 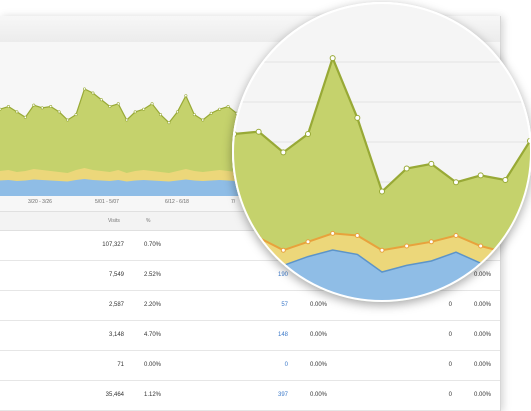 I want to click on column-header-percent: %, so click(x=148, y=221).